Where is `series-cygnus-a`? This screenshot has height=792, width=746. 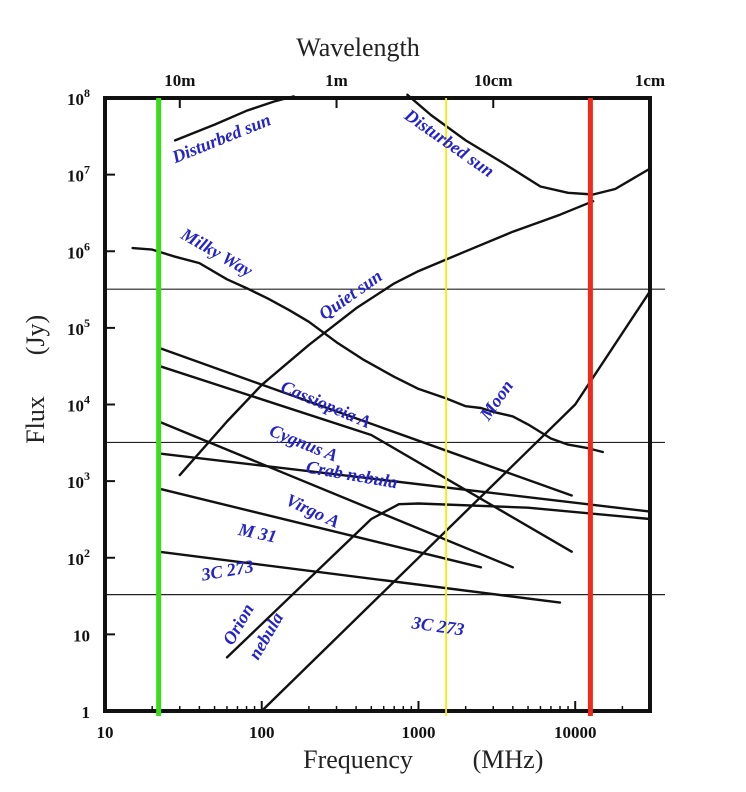
series-cygnus-a is located at coordinates (365, 458).